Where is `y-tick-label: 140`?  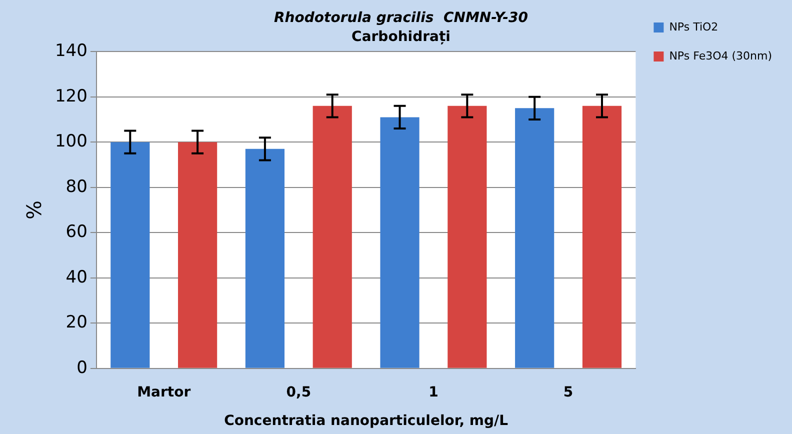 y-tick-label: 140 is located at coordinates (71, 51).